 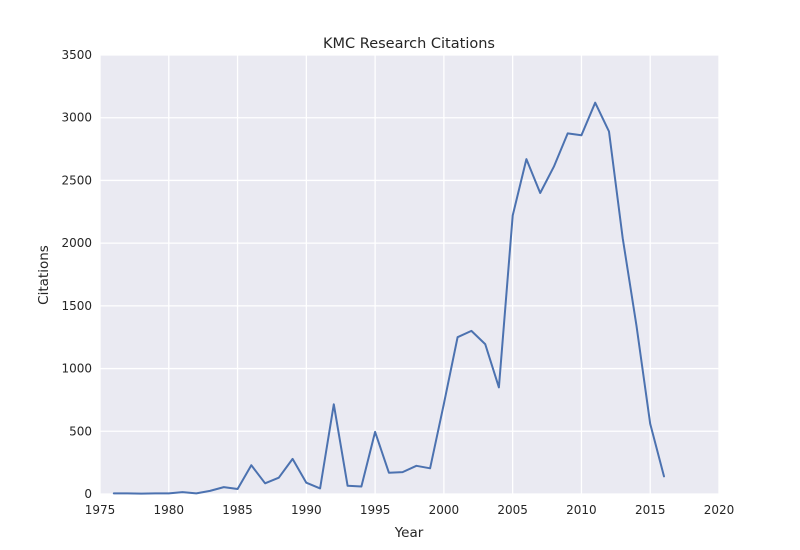 What do you see at coordinates (76, 55) in the screenshot?
I see `y-tick-label: 3500` at bounding box center [76, 55].